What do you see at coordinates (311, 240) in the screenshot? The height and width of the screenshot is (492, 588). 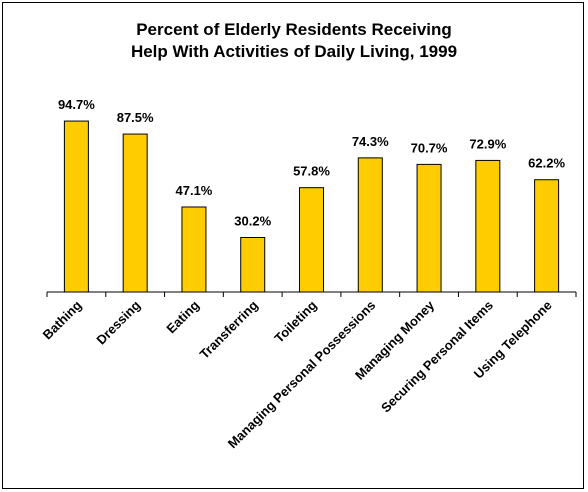 I see `bar-toileting` at bounding box center [311, 240].